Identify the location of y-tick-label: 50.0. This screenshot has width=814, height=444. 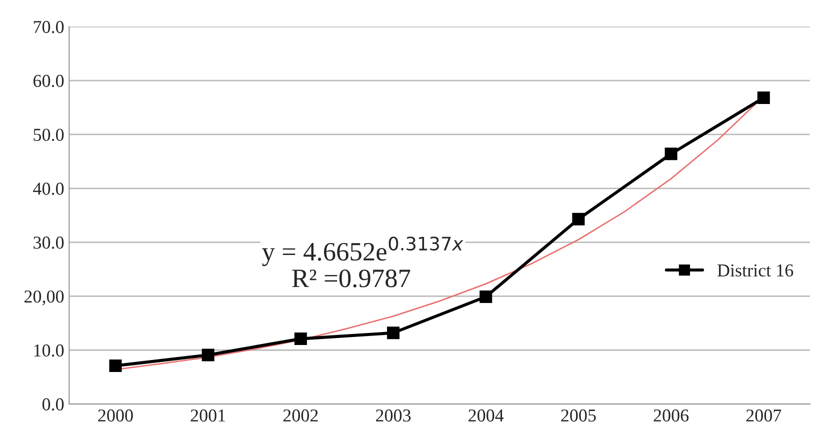
(49, 134).